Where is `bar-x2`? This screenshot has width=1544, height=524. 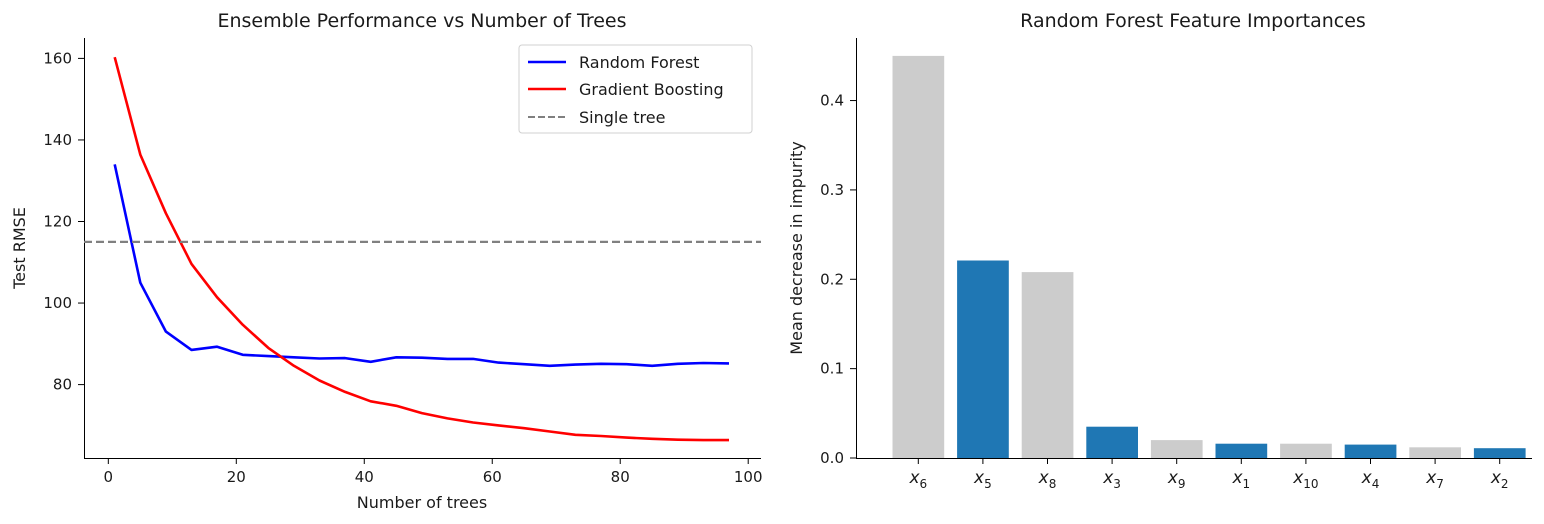 bar-x2 is located at coordinates (1499, 453).